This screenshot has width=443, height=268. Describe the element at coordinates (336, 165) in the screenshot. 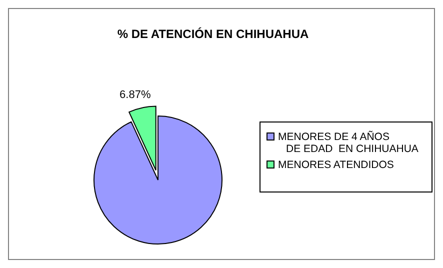

I see `legend-label: MENORES ATENDIDOS` at that location.